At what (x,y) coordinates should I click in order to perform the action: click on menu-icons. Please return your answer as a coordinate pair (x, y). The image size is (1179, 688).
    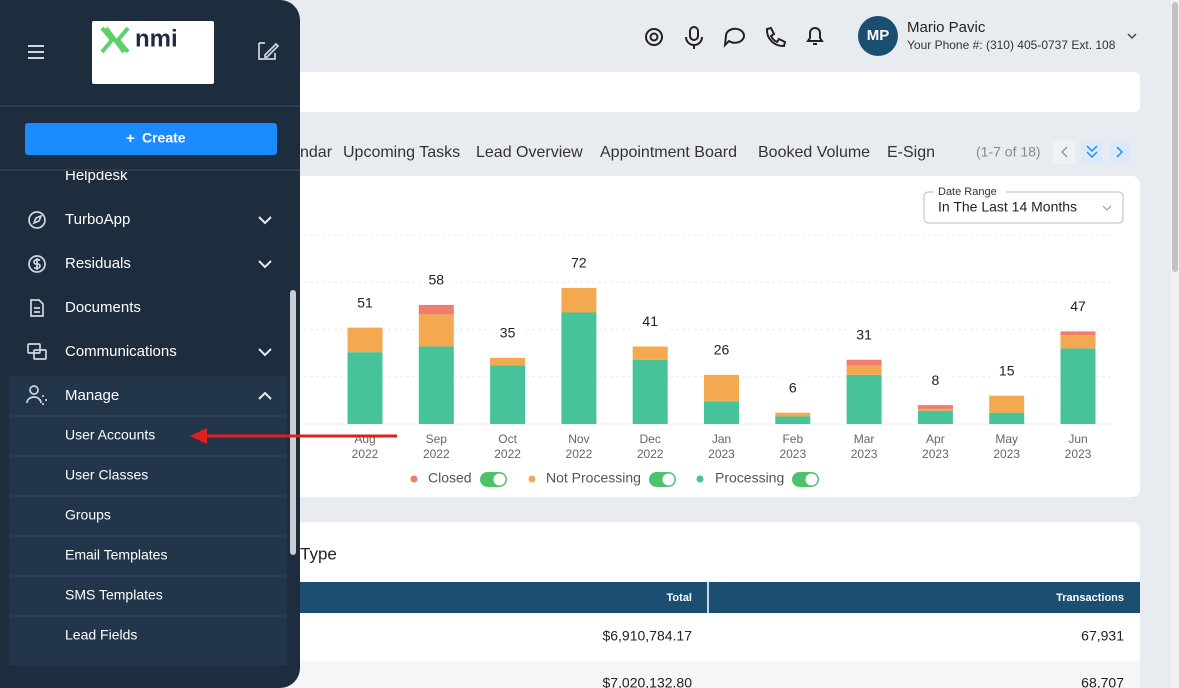
    Looking at the image, I should click on (36, 308).